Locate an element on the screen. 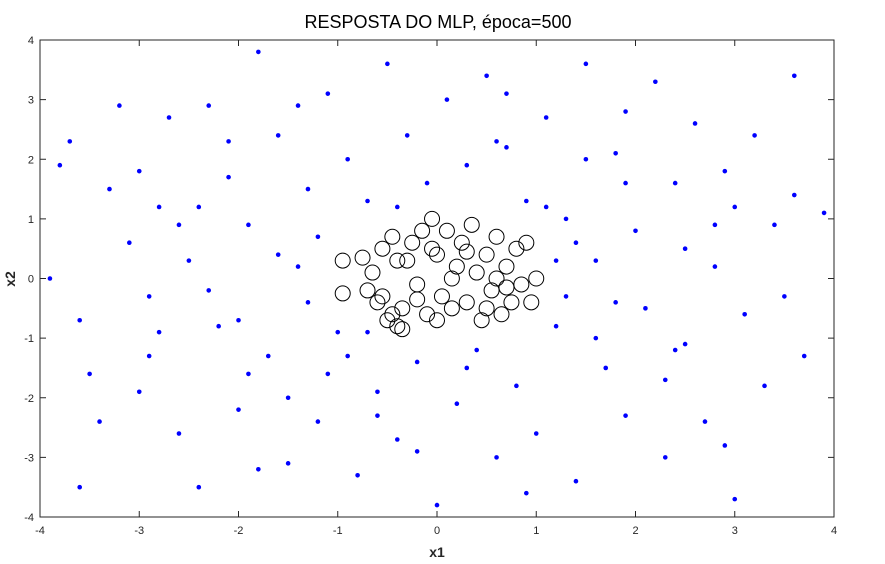 This screenshot has height=564, width=885. y-tick-label: -4 is located at coordinates (29, 518).